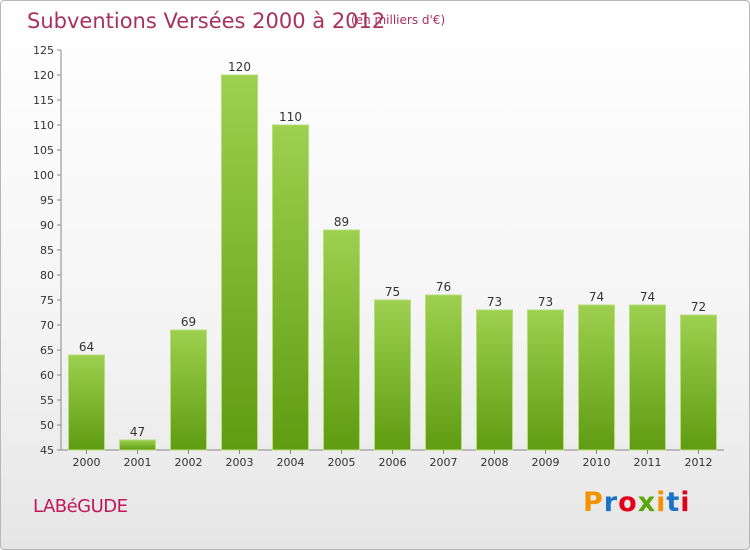  What do you see at coordinates (341, 340) in the screenshot?
I see `bar-2005` at bounding box center [341, 340].